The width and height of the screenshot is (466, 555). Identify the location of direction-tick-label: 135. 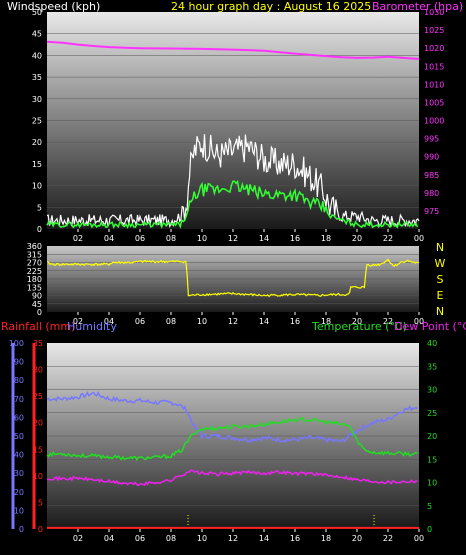
(34, 287).